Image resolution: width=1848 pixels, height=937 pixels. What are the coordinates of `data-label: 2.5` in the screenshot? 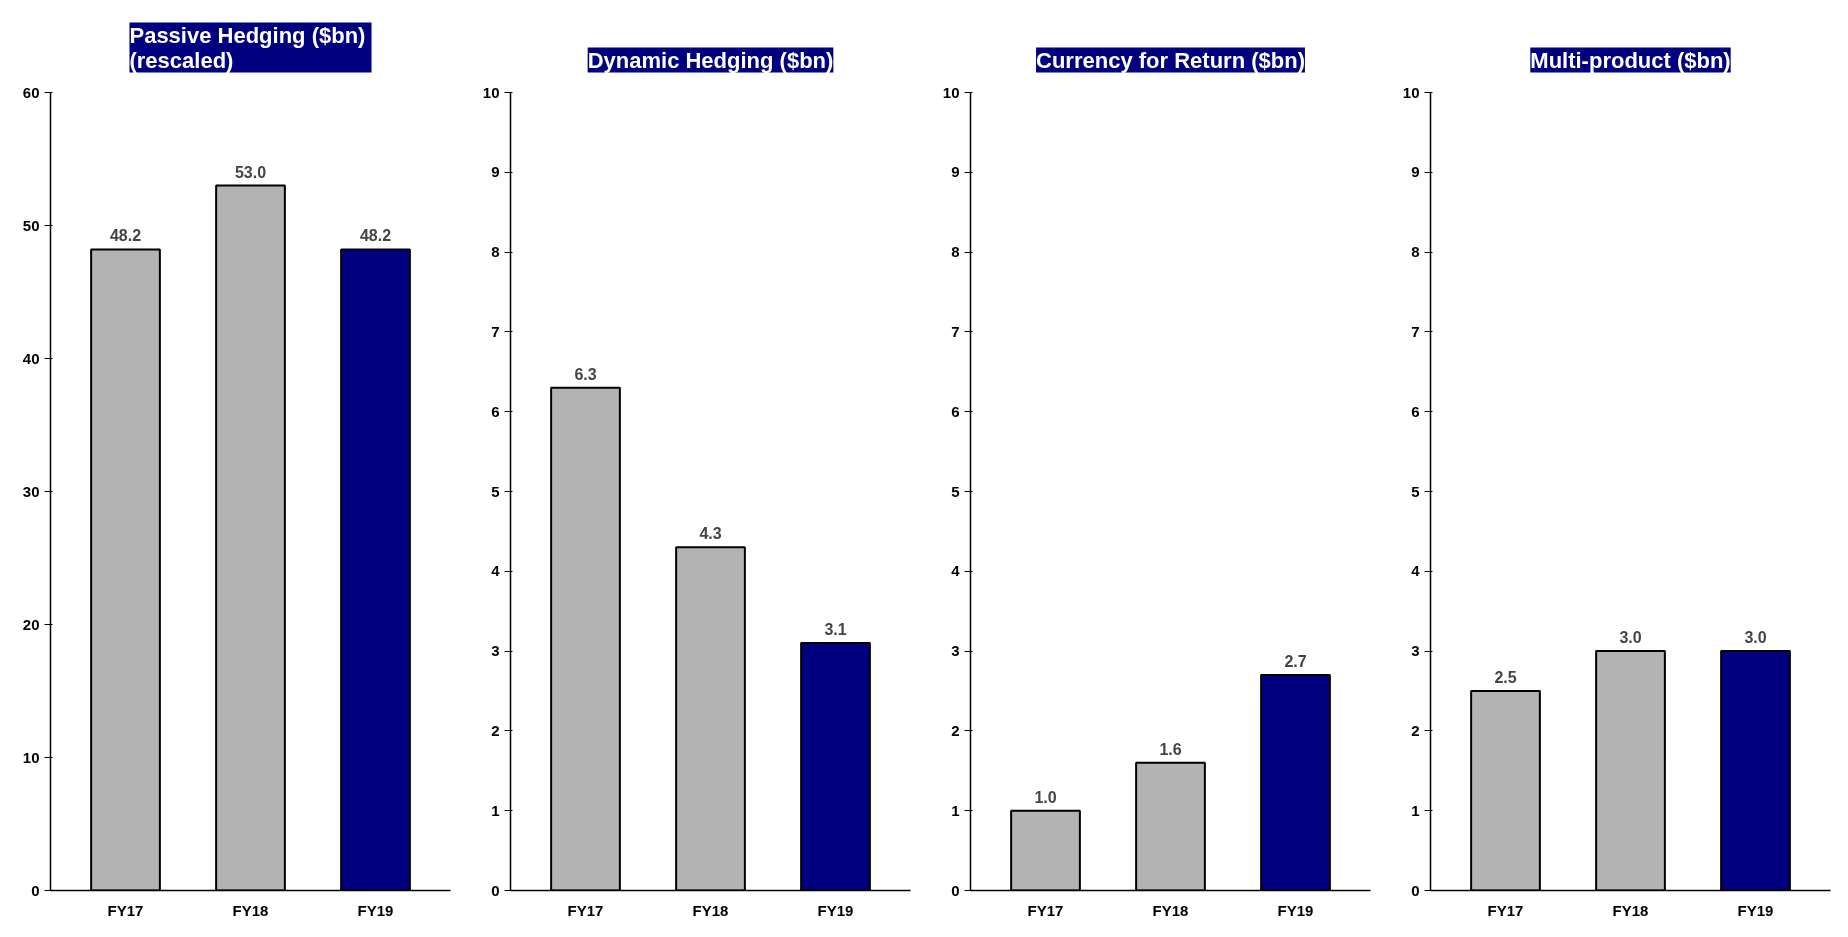 It's located at (1505, 677).